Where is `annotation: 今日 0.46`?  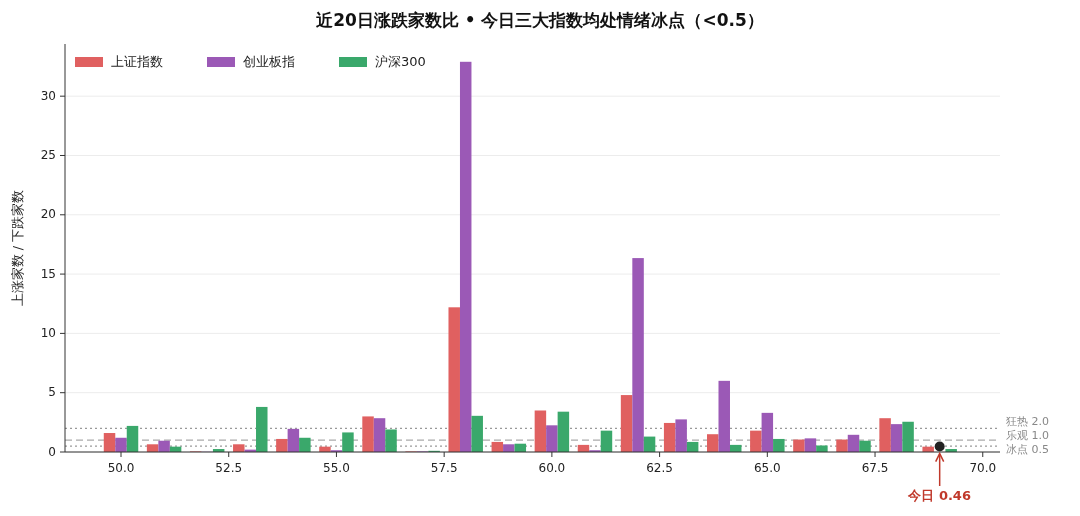 annotation: 今日 0.46 is located at coordinates (939, 495).